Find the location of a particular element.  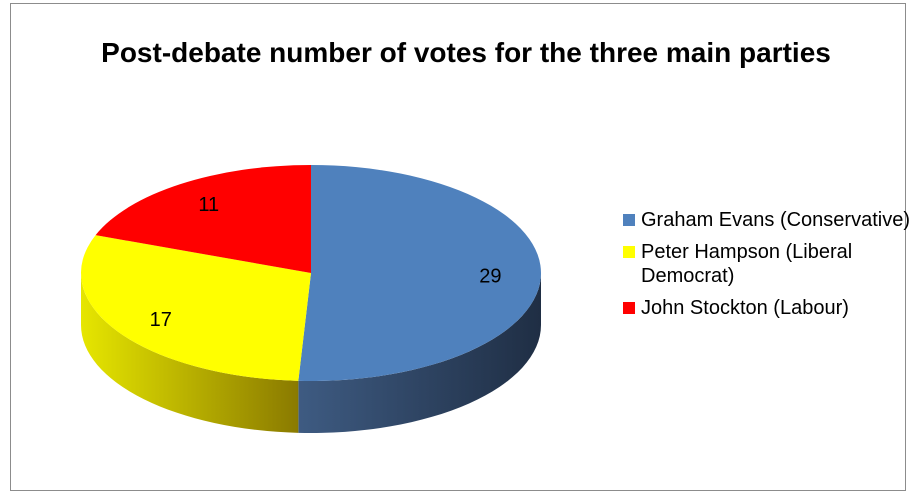

data-label-graham-evans: 29 is located at coordinates (490, 276).